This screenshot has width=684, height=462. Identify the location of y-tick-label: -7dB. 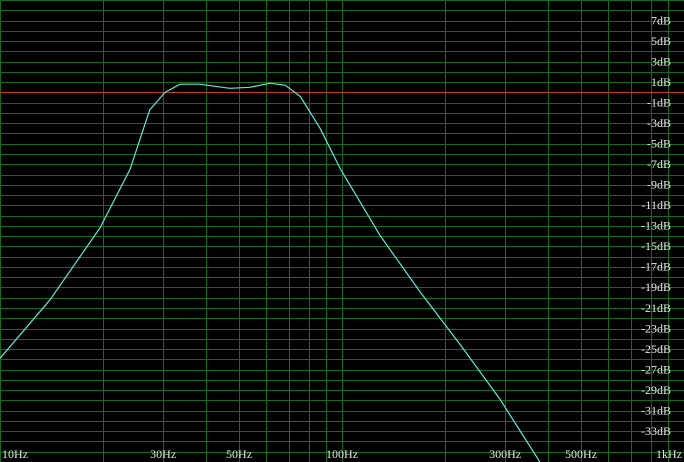
(659, 164).